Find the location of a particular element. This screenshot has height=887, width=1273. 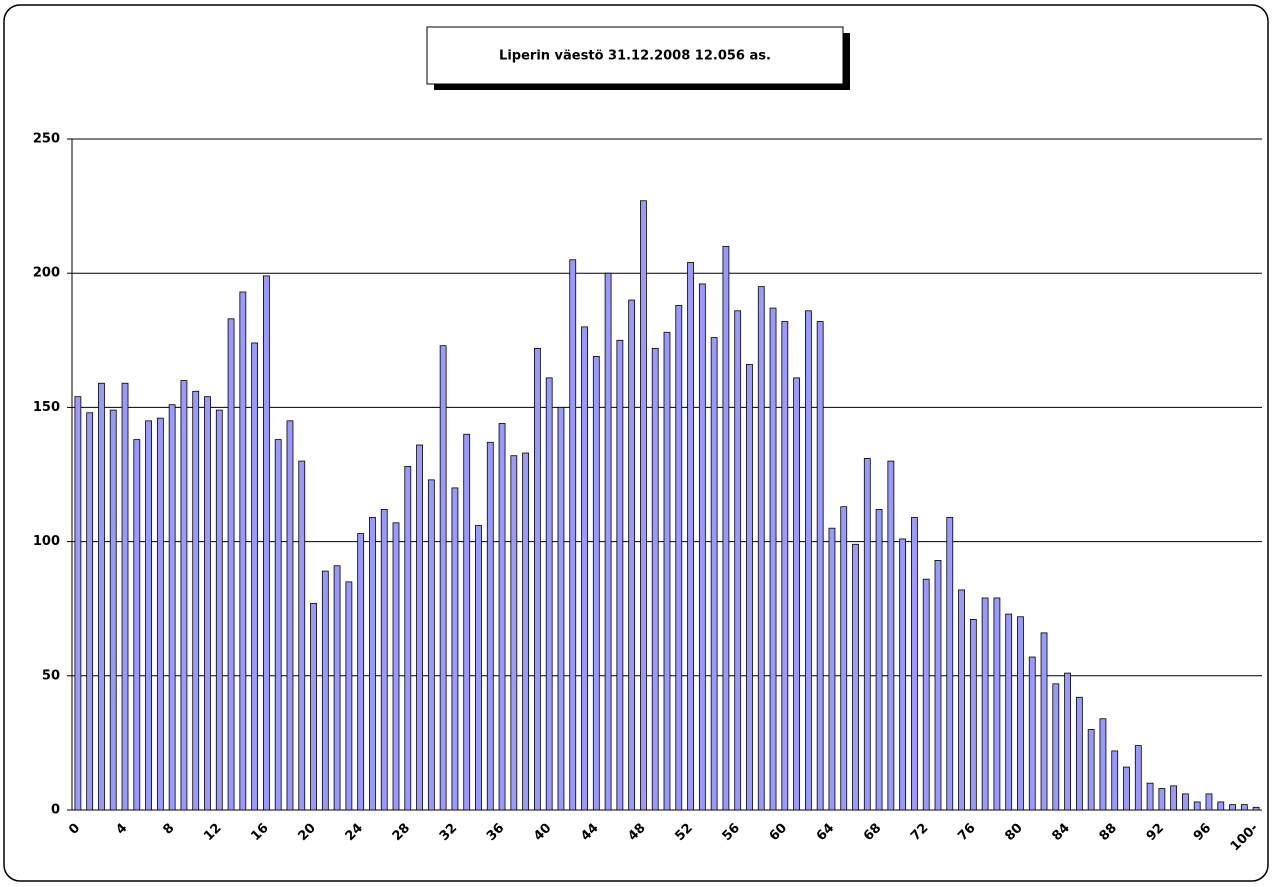

chart-title: Liperin väestö 31.12.2008 12.056 as. is located at coordinates (635, 56).